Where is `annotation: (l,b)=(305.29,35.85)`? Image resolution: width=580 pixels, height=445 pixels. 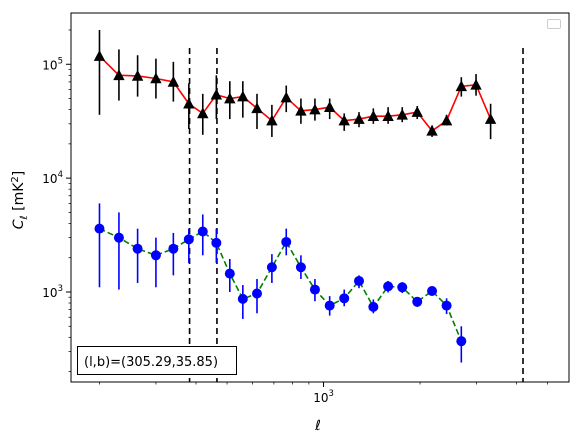
annotation: (l,b)=(305.29,35.85) is located at coordinates (157, 360).